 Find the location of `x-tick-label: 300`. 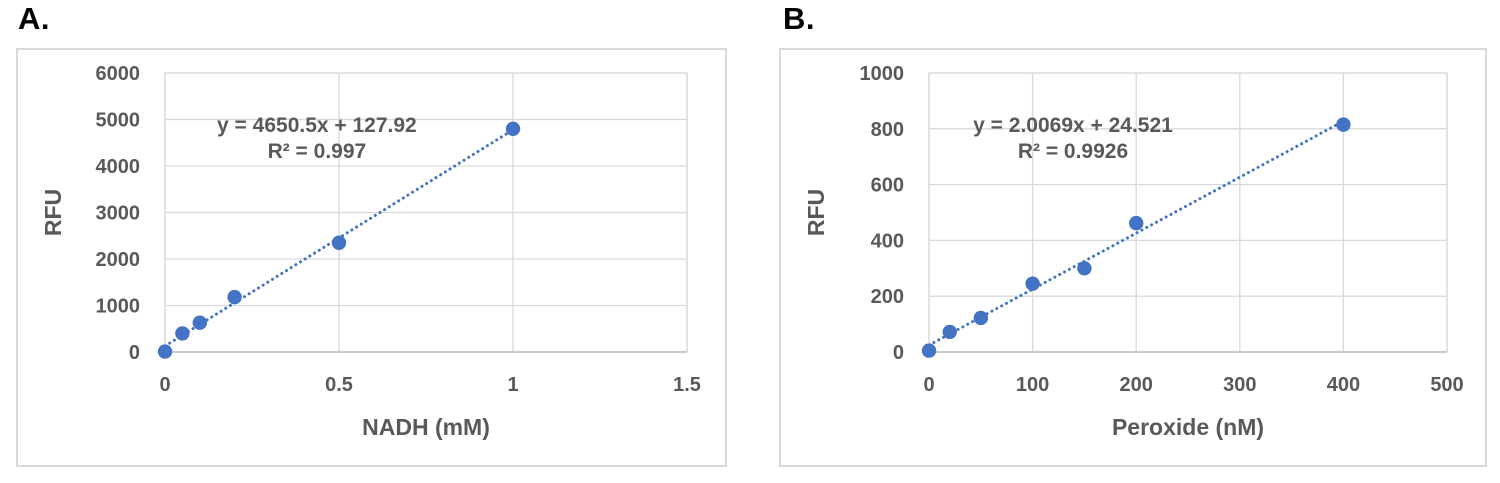

x-tick-label: 300 is located at coordinates (1239, 385).